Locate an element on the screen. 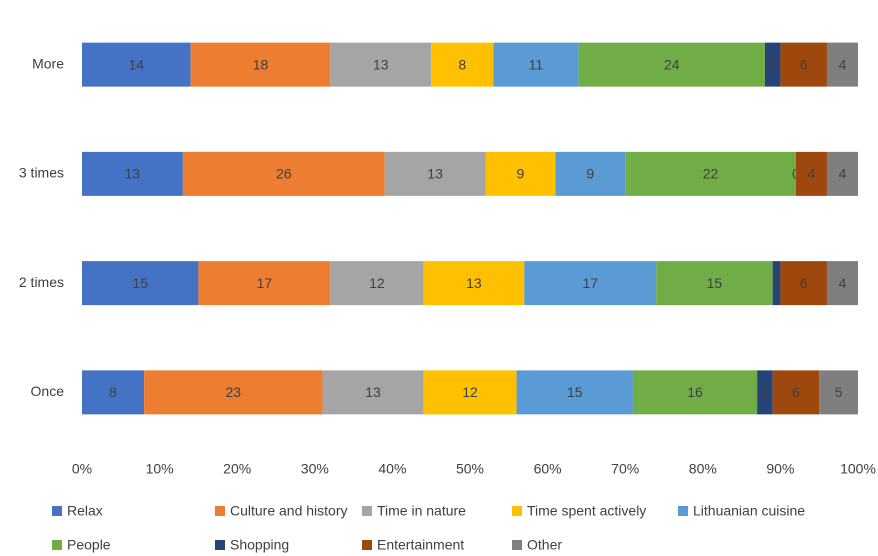 The height and width of the screenshot is (556, 878). x-tick-label: 100% is located at coordinates (858, 469).